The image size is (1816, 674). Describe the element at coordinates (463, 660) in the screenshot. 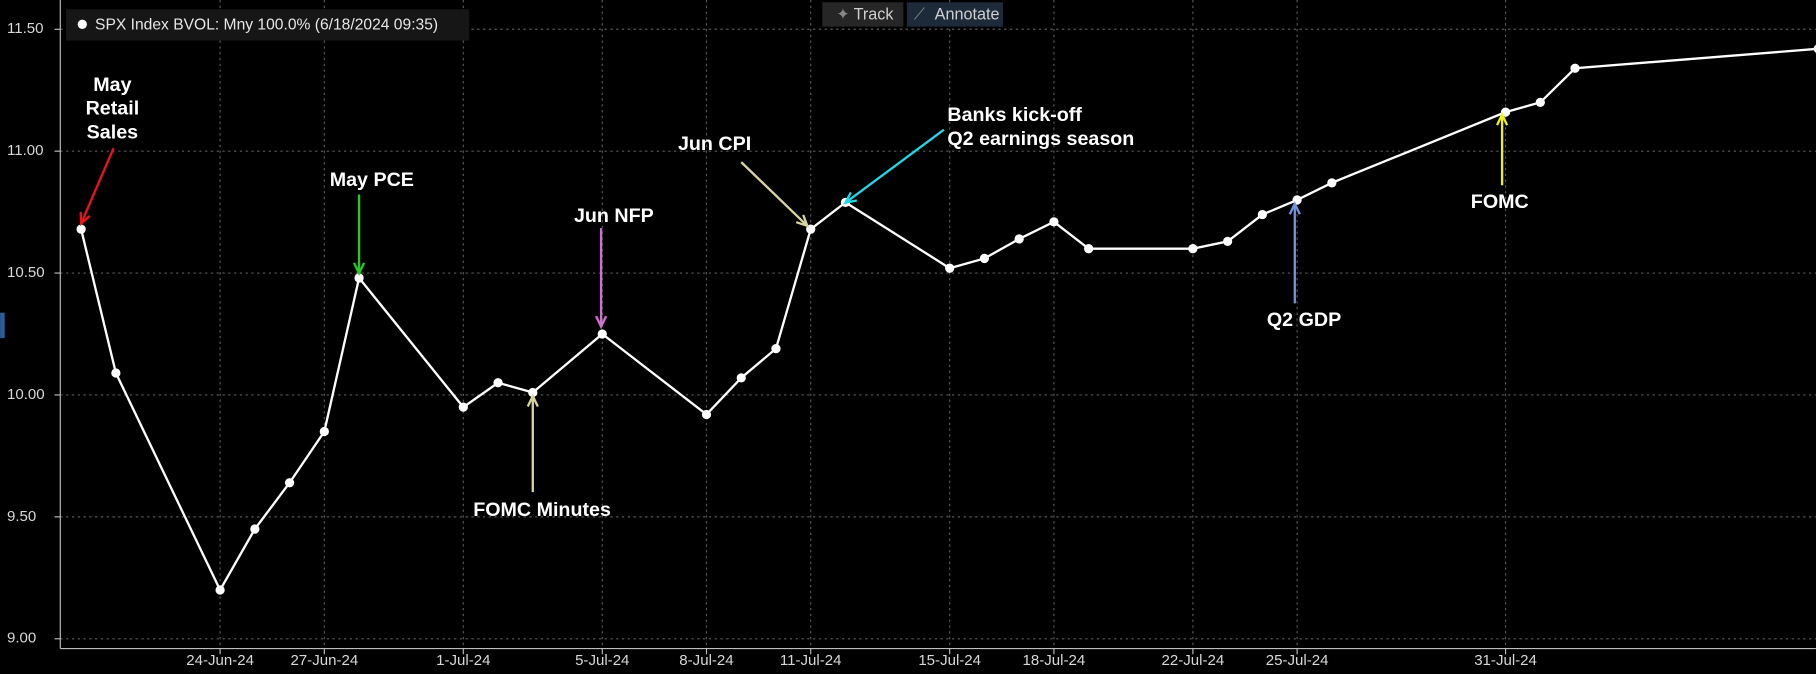

I see `x-tick-label: 1-Jul-24` at that location.